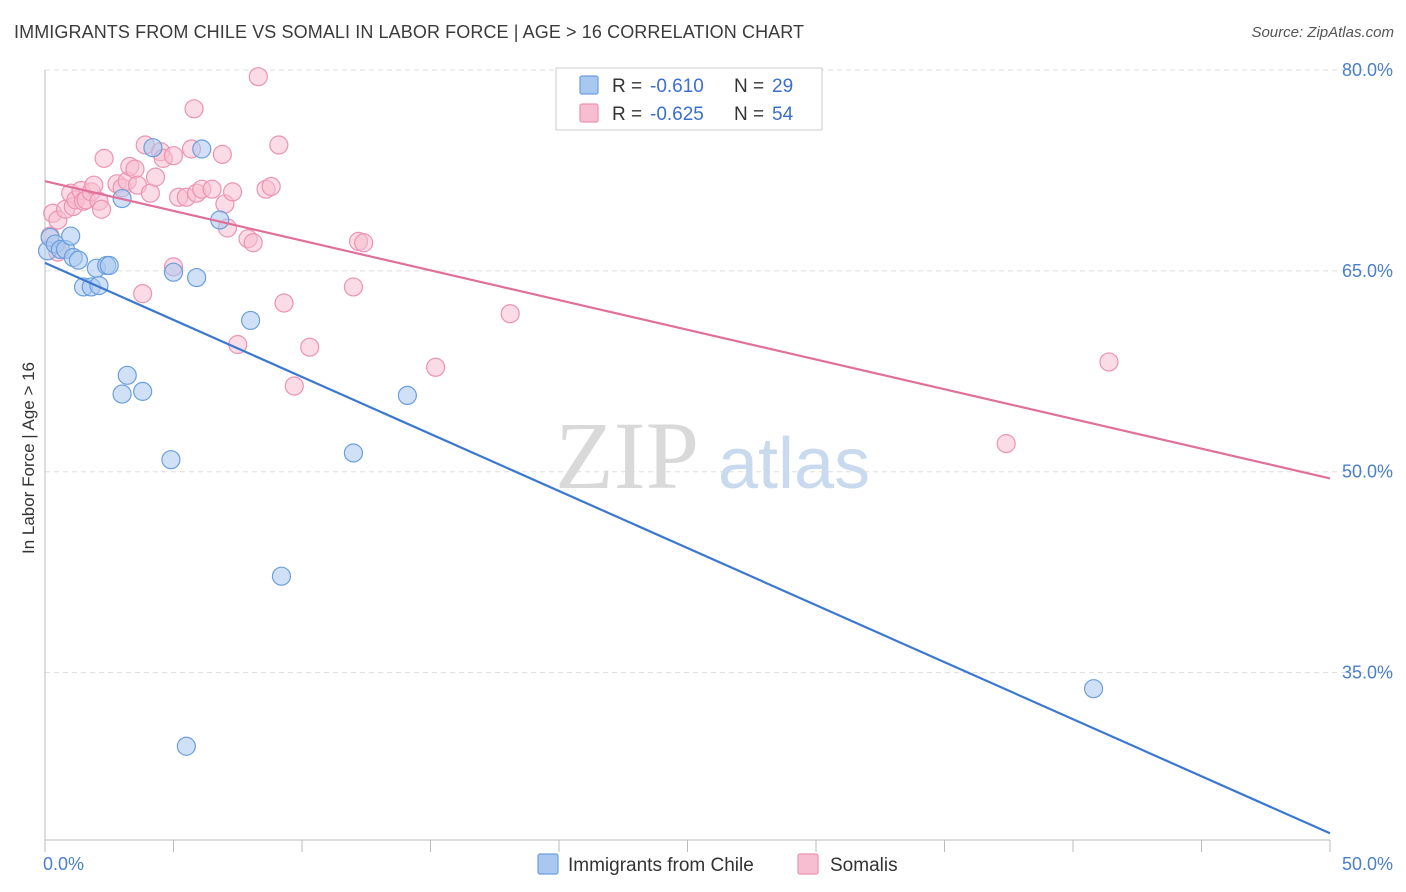  I want to click on y-tick-labels: 80.0% 65.0% 50.0% 35.0%, so click(1367, 371).